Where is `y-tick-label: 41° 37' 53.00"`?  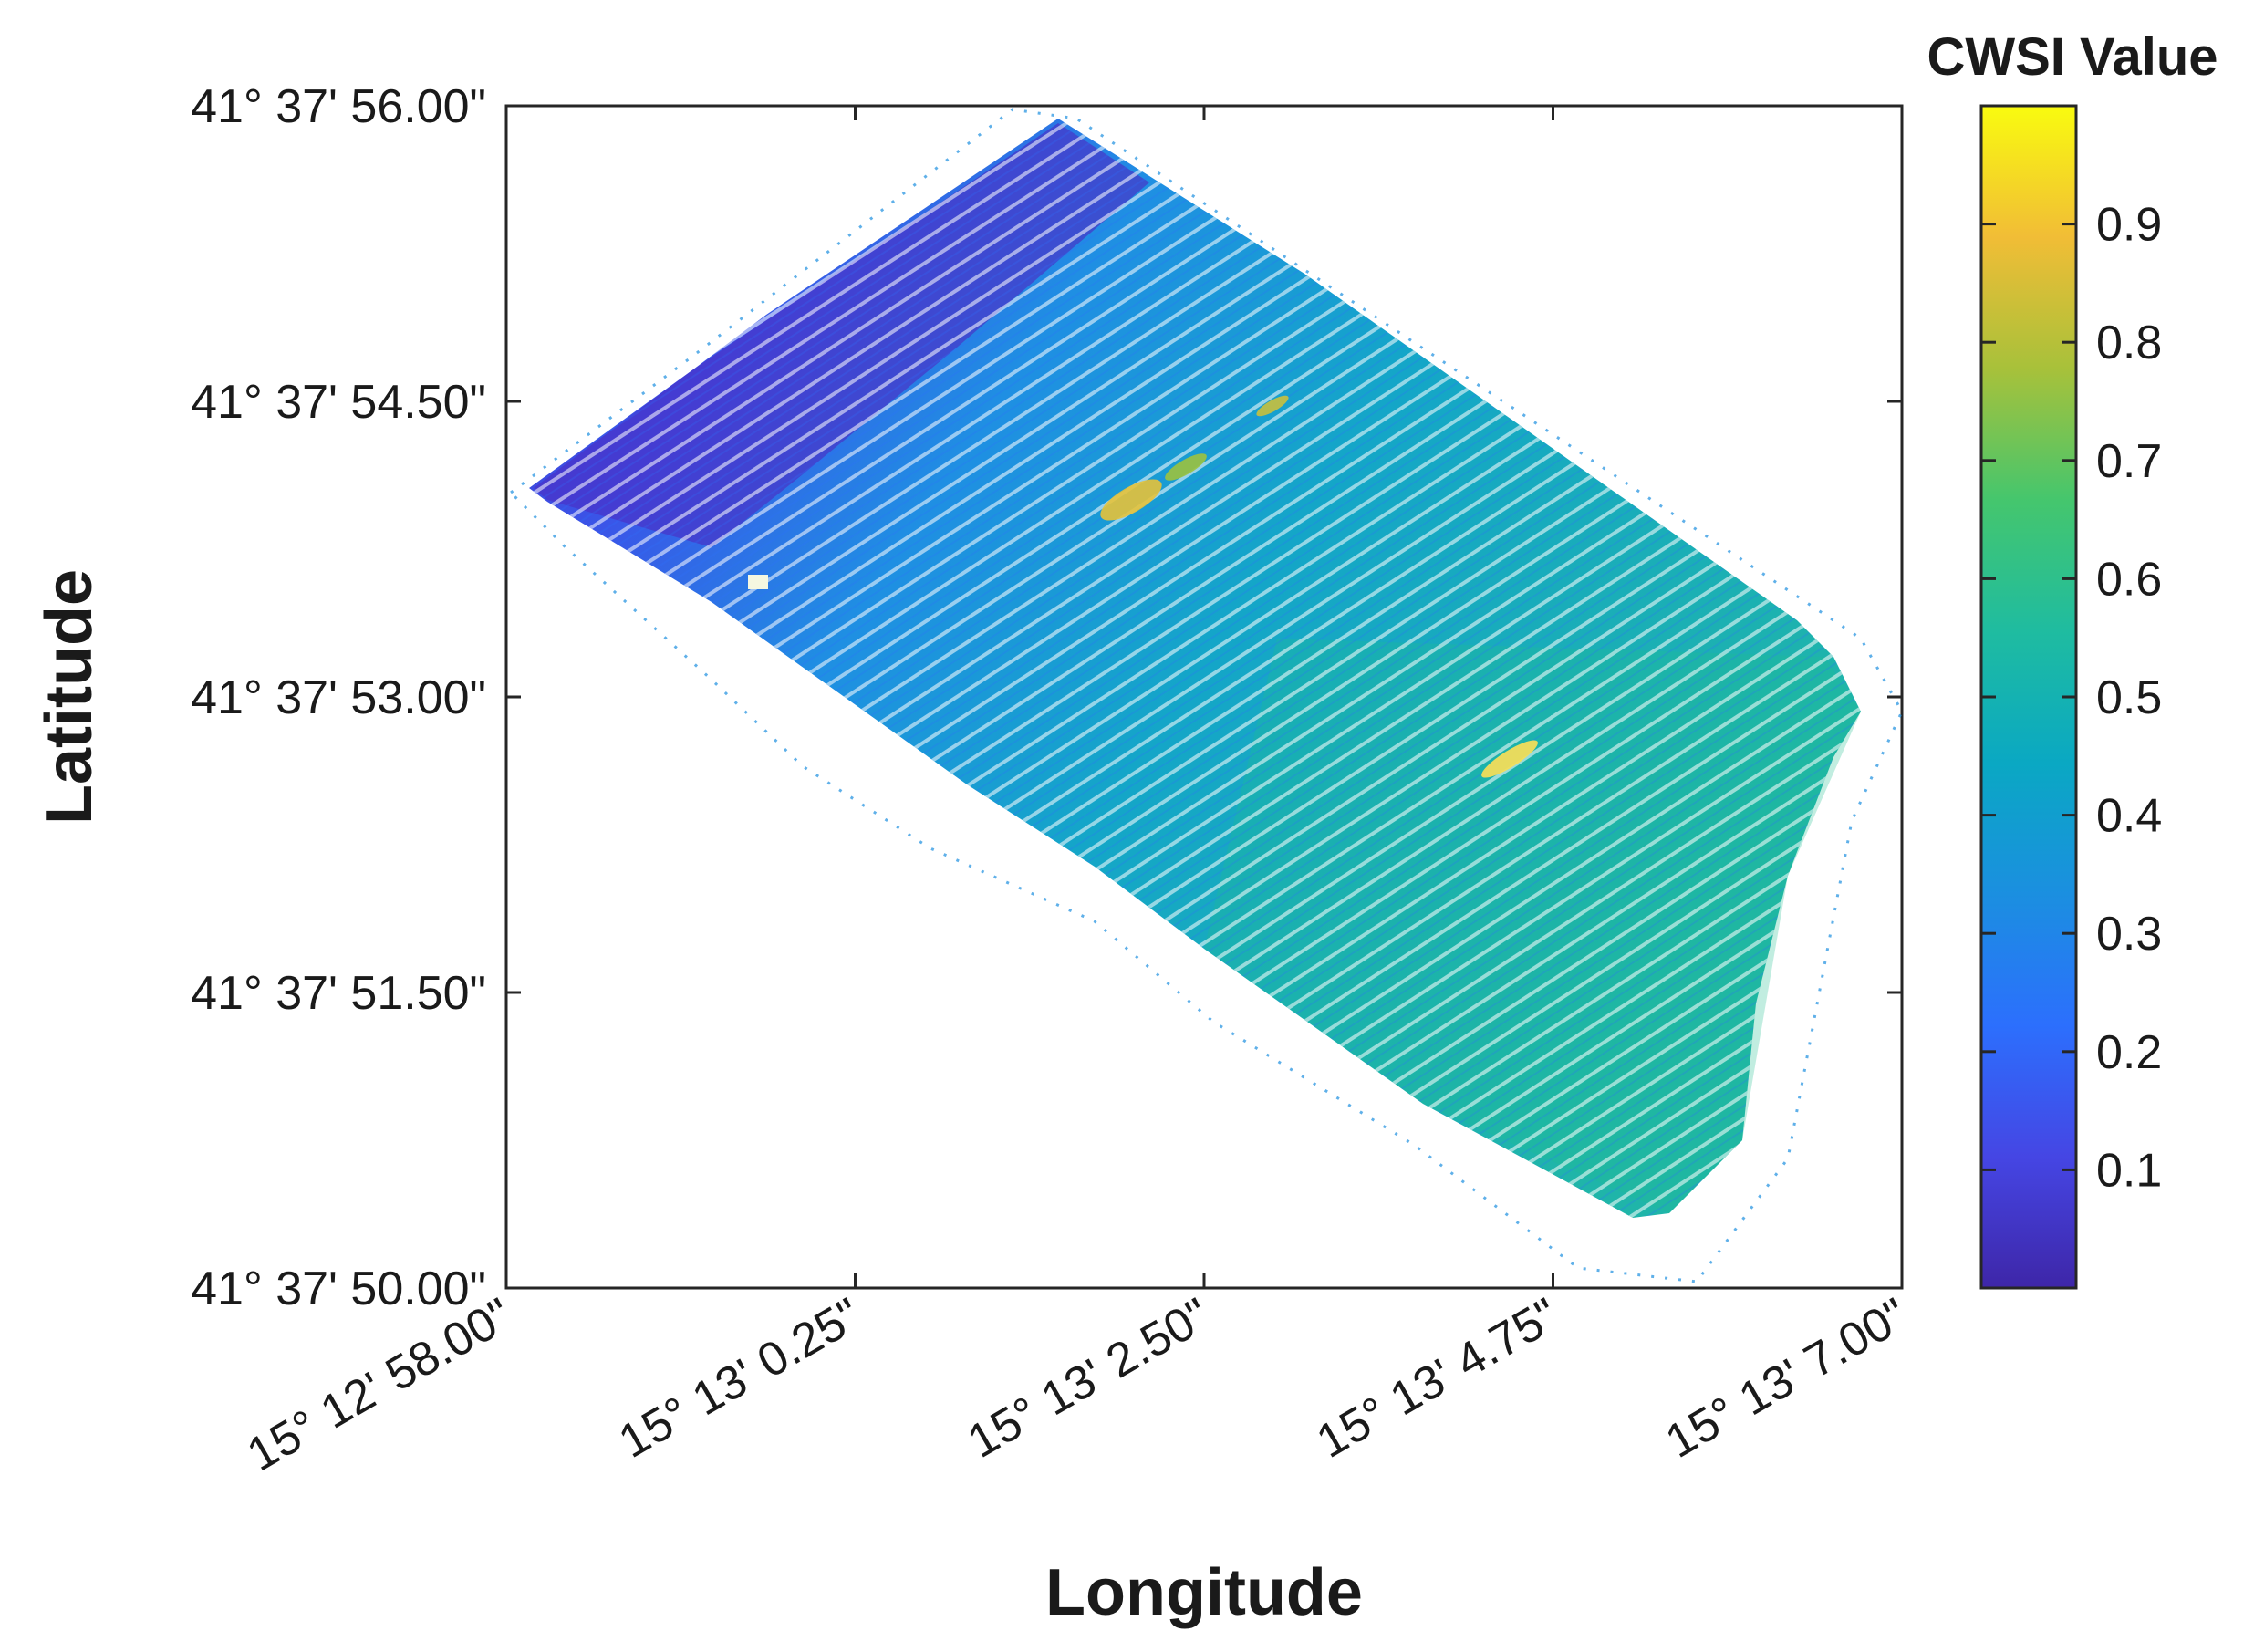 y-tick-label: 41° 37' 53.00" is located at coordinates (338, 697).